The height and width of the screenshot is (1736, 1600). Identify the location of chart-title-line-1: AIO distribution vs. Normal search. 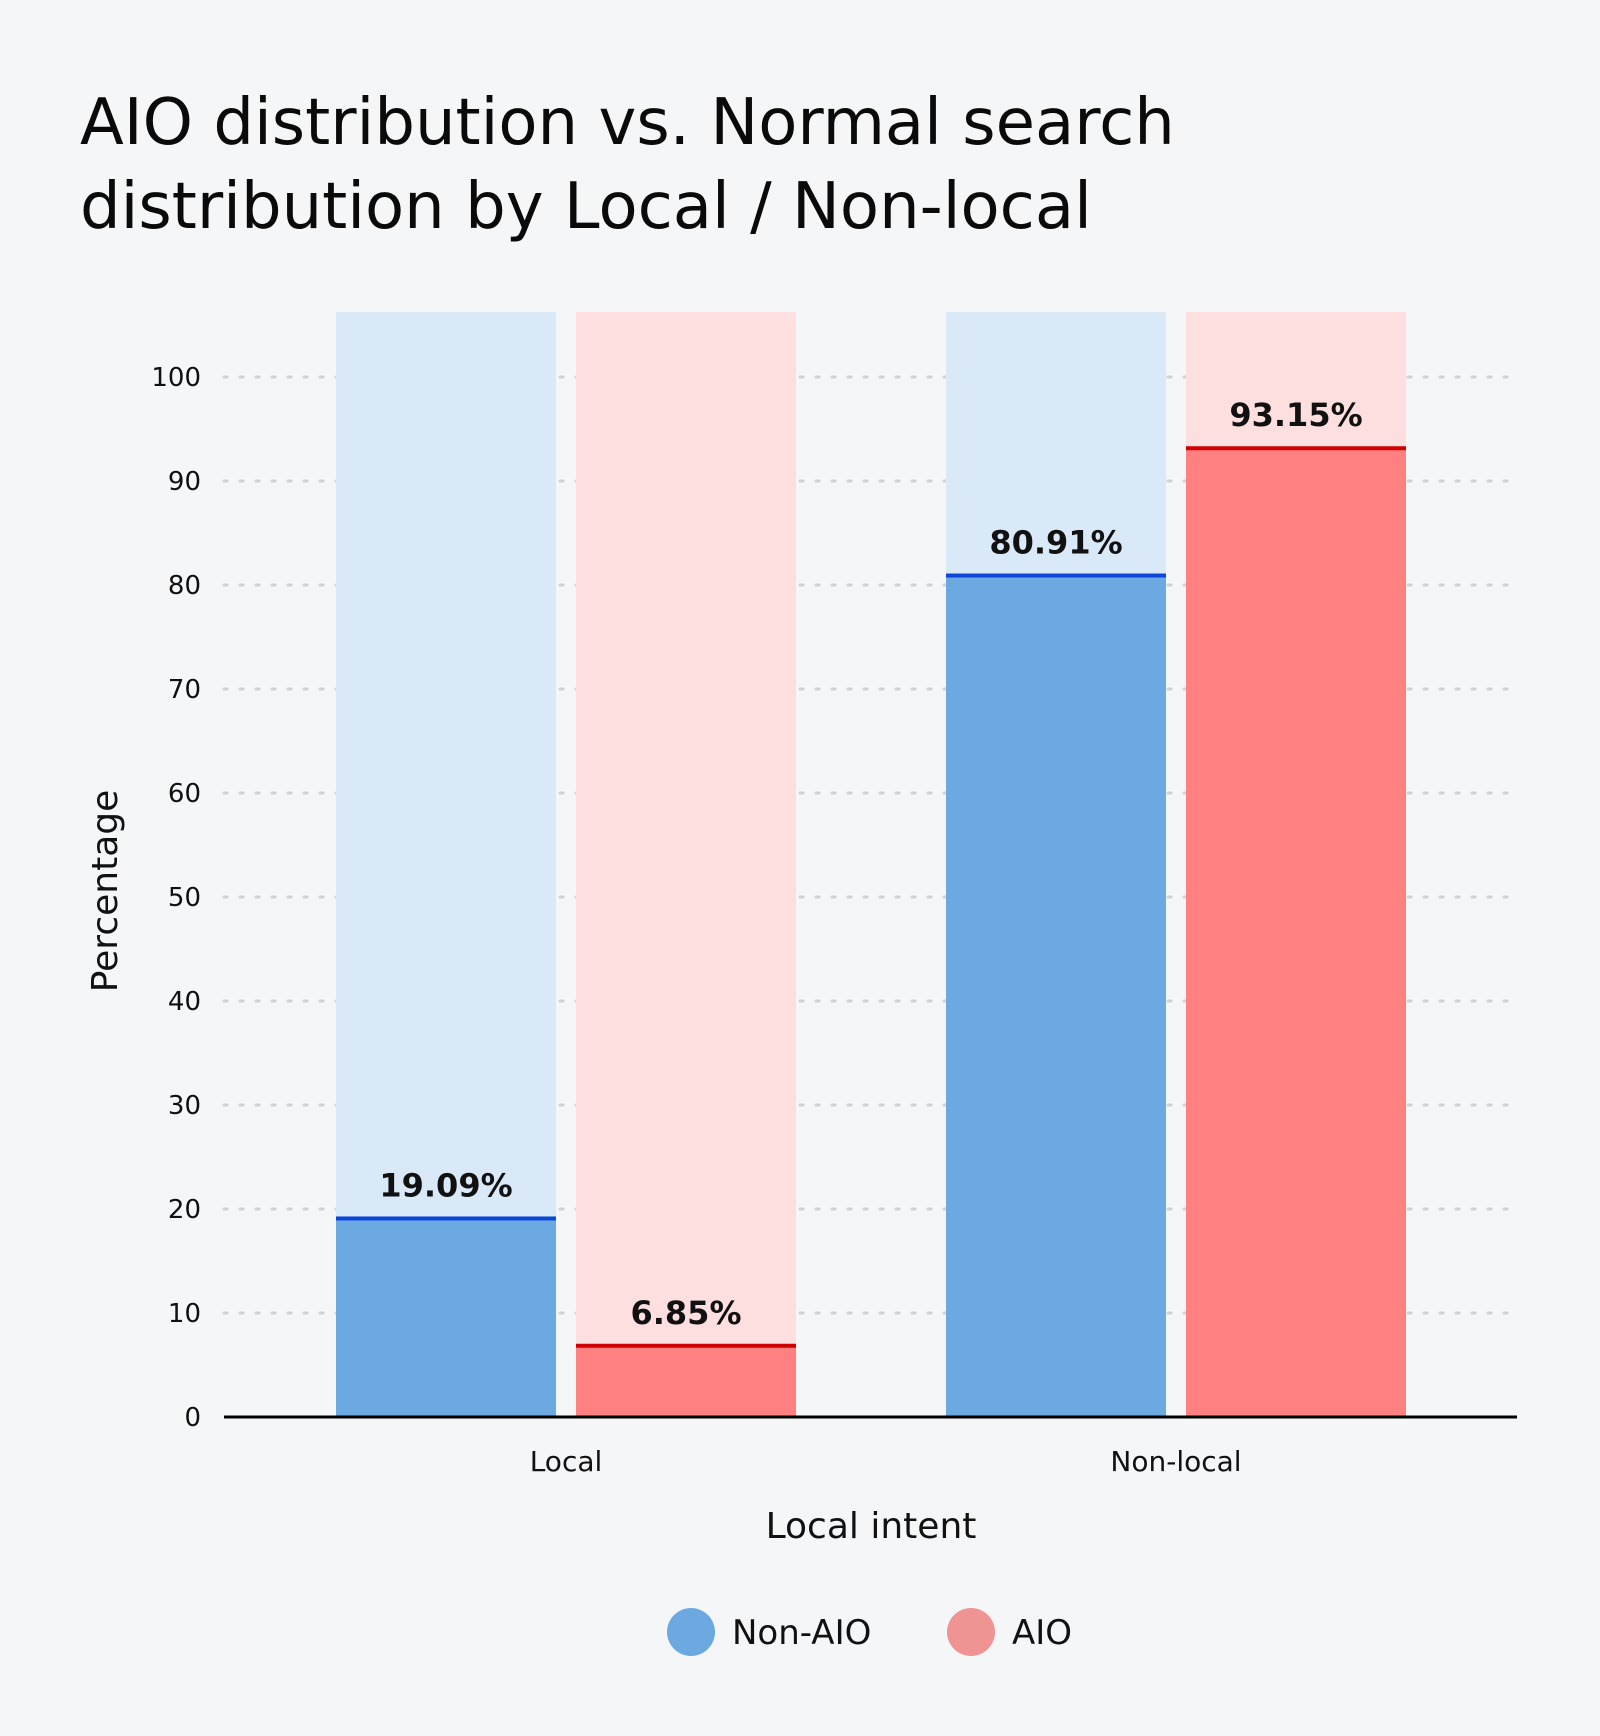
(627, 123).